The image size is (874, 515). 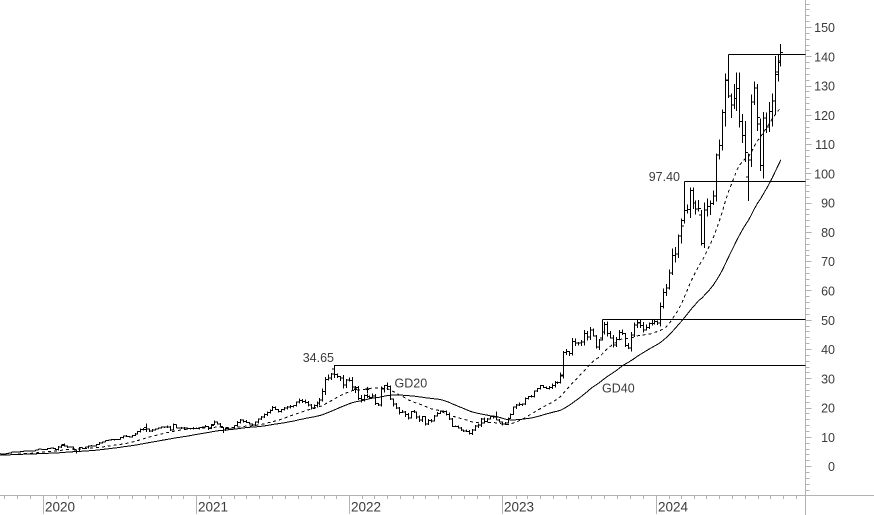 I want to click on svg-text: 30, so click(x=828, y=379).